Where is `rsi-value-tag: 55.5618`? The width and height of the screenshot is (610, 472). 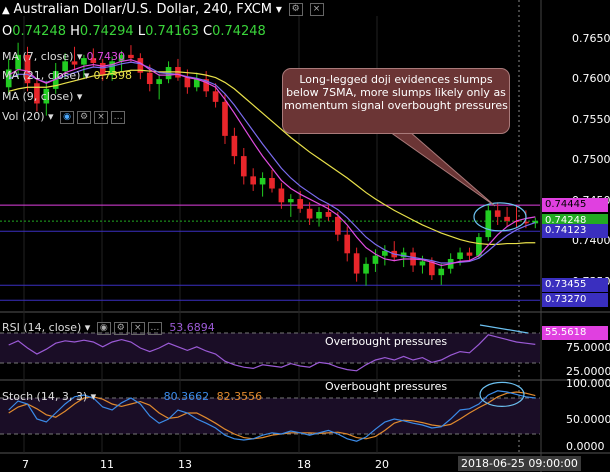 rsi-value-tag: 55.5618 is located at coordinates (575, 333).